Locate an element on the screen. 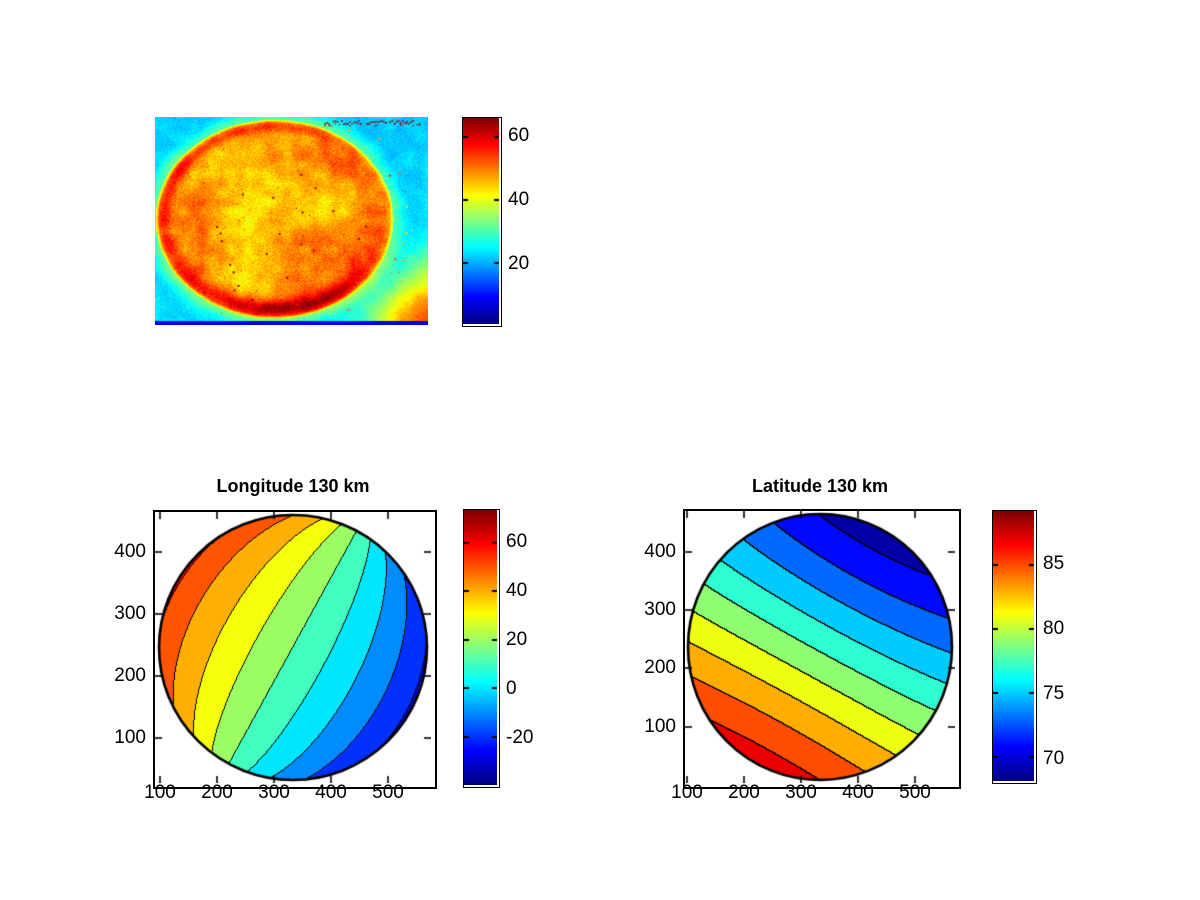 The image size is (1200, 900). colorbar-tick-label: 80 is located at coordinates (1054, 629).